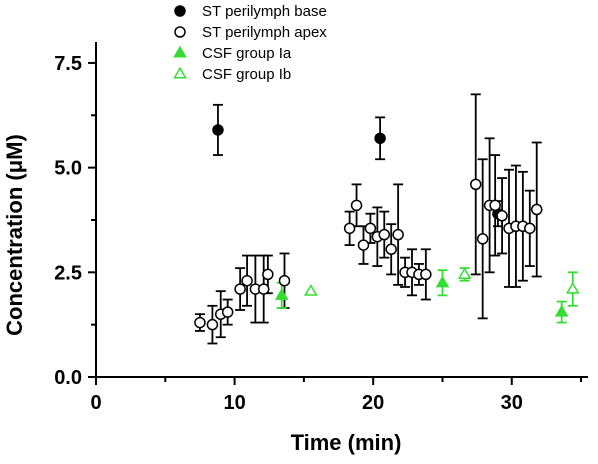  Describe the element at coordinates (373, 403) in the screenshot. I see `x-tick-label: 20` at that location.